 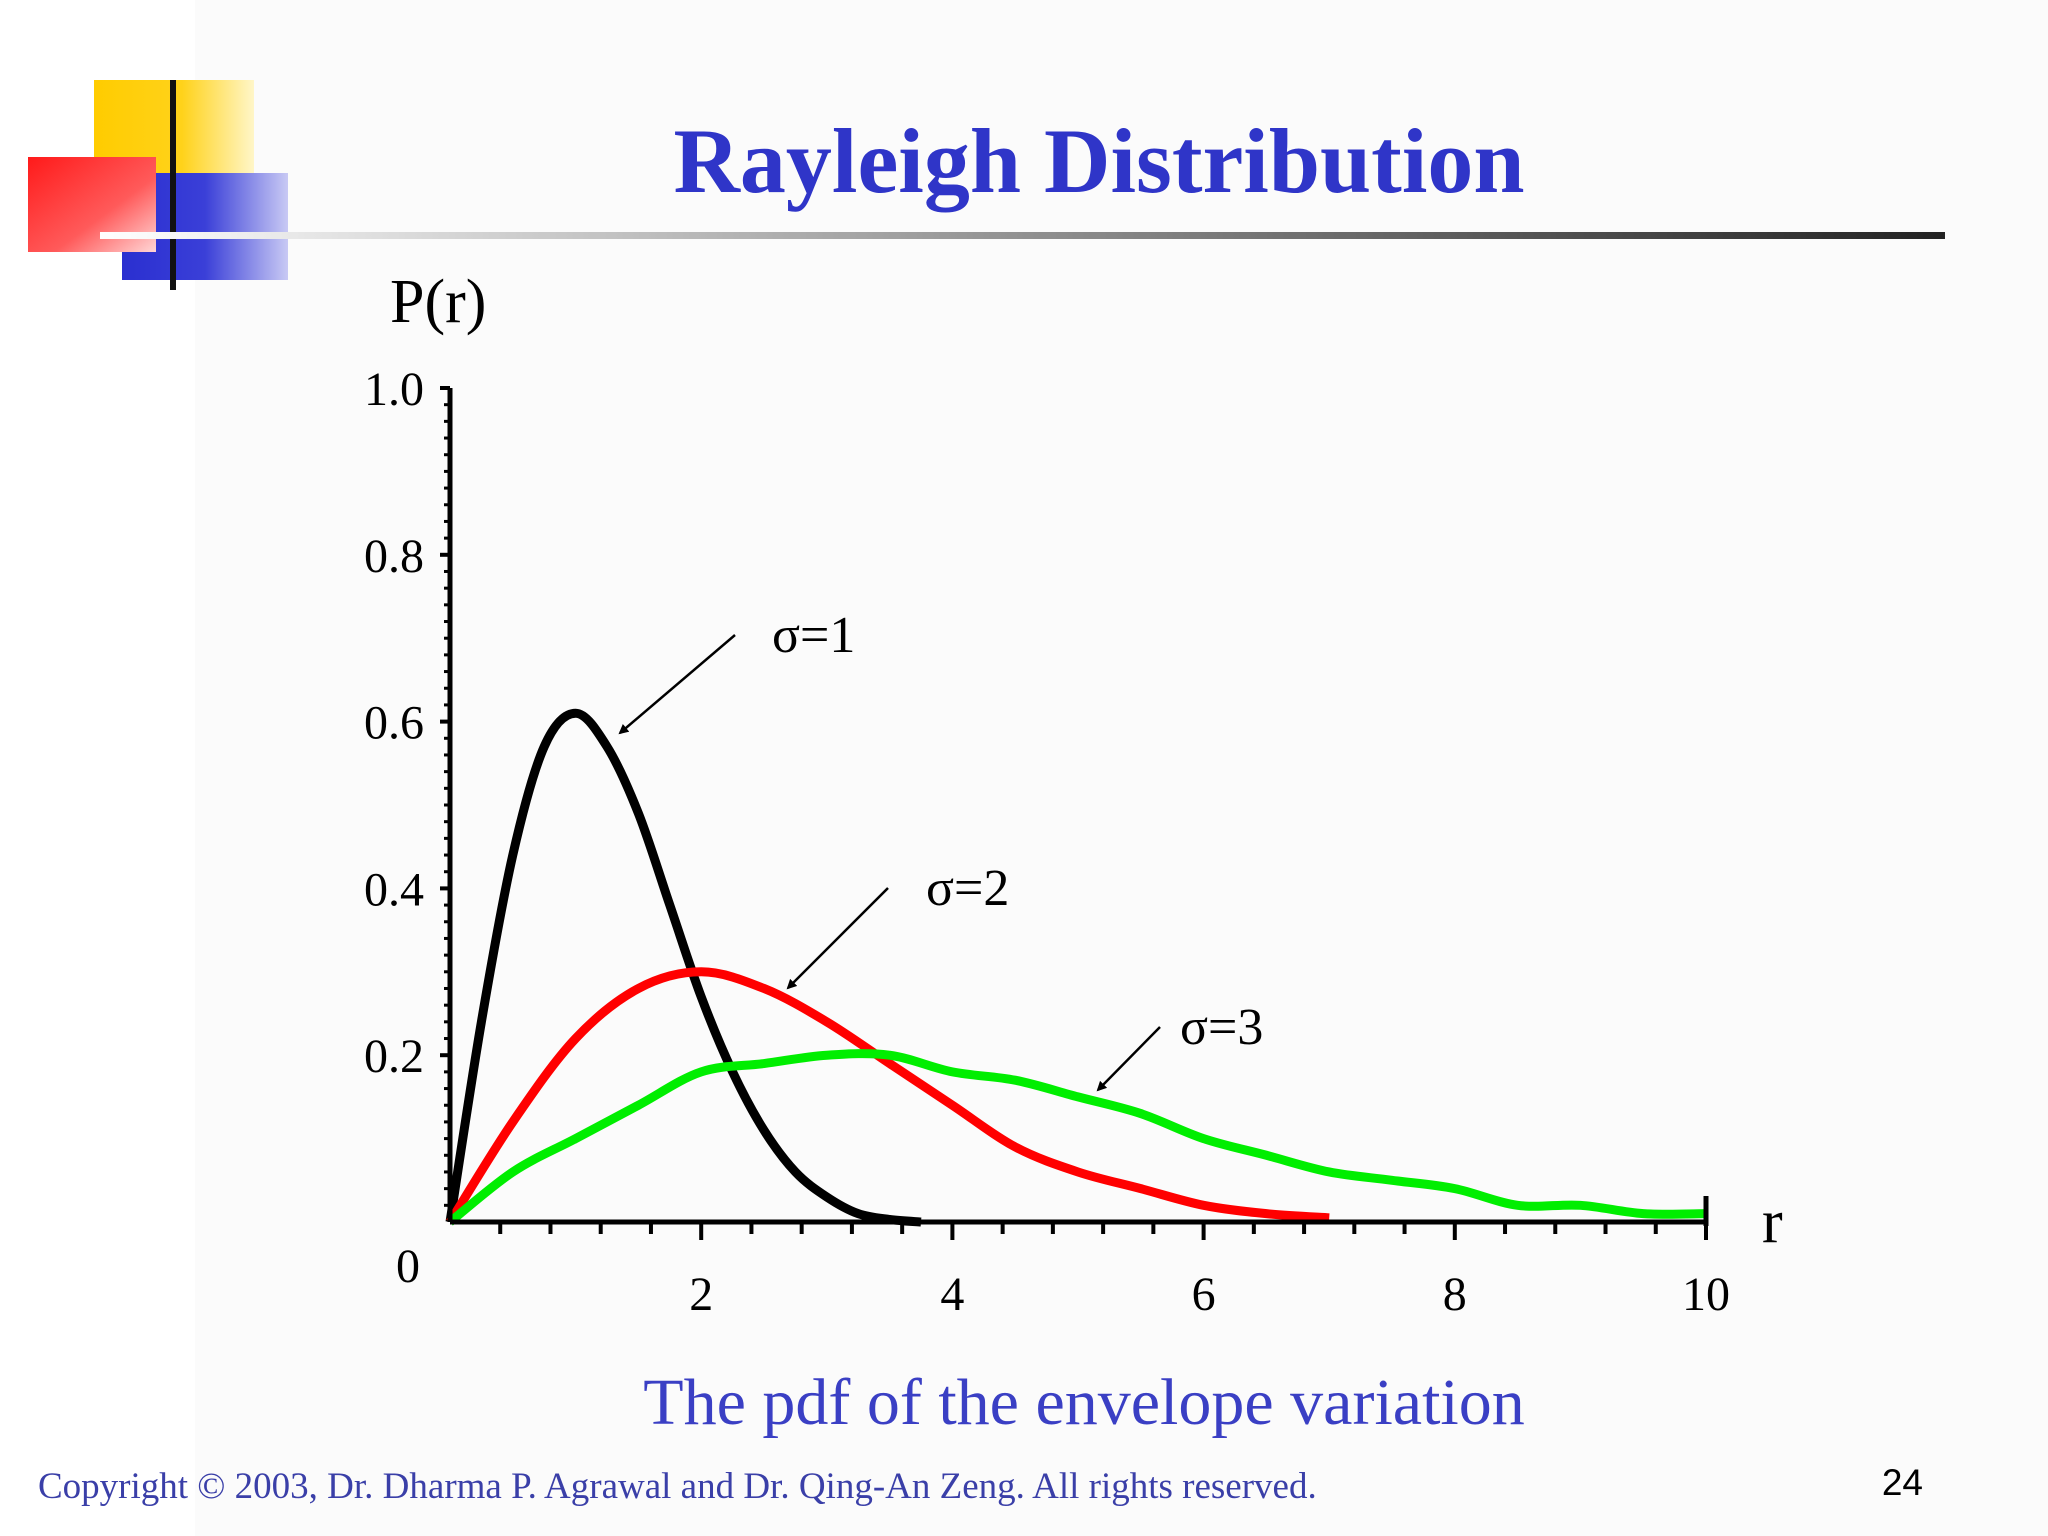 What do you see at coordinates (158, 185) in the screenshot?
I see `decorative-squares-logo` at bounding box center [158, 185].